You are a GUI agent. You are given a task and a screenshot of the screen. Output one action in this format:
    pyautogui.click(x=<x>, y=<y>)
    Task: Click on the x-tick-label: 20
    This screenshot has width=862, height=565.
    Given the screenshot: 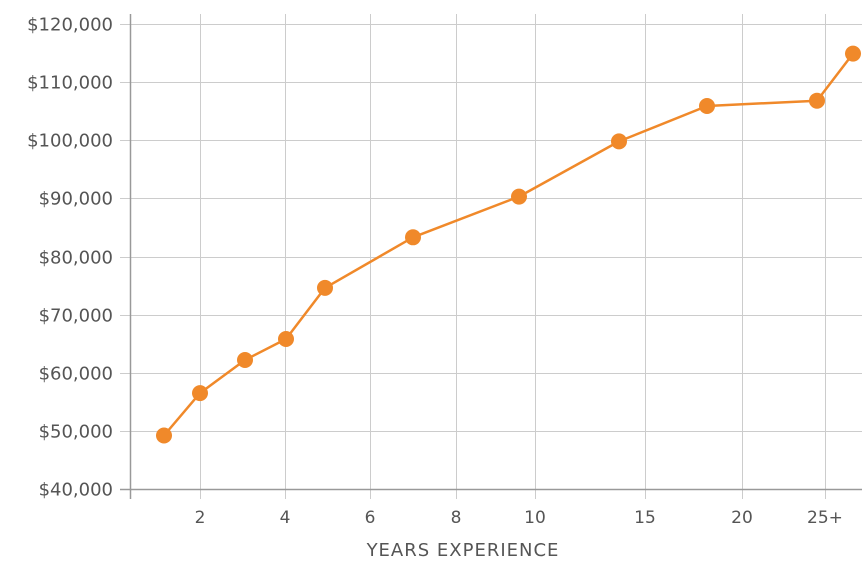 What is the action you would take?
    pyautogui.click(x=742, y=518)
    